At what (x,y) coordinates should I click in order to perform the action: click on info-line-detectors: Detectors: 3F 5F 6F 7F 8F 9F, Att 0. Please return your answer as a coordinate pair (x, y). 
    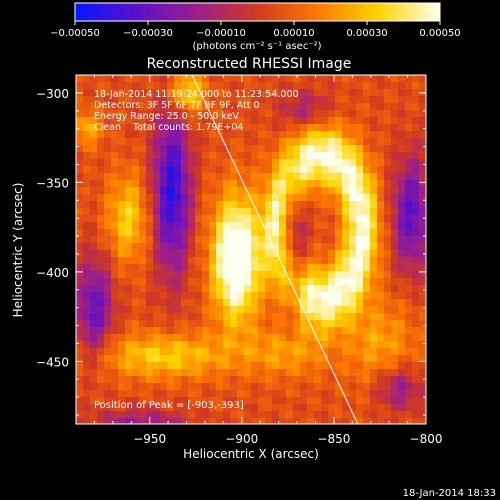
    Looking at the image, I should click on (177, 105).